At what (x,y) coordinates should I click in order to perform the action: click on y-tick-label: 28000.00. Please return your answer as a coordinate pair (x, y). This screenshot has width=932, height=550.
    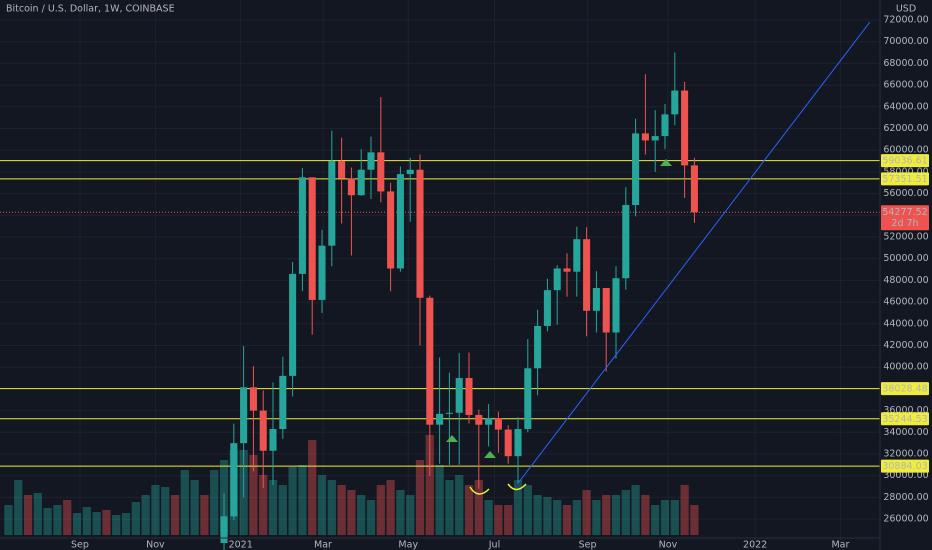
    Looking at the image, I should click on (905, 497).